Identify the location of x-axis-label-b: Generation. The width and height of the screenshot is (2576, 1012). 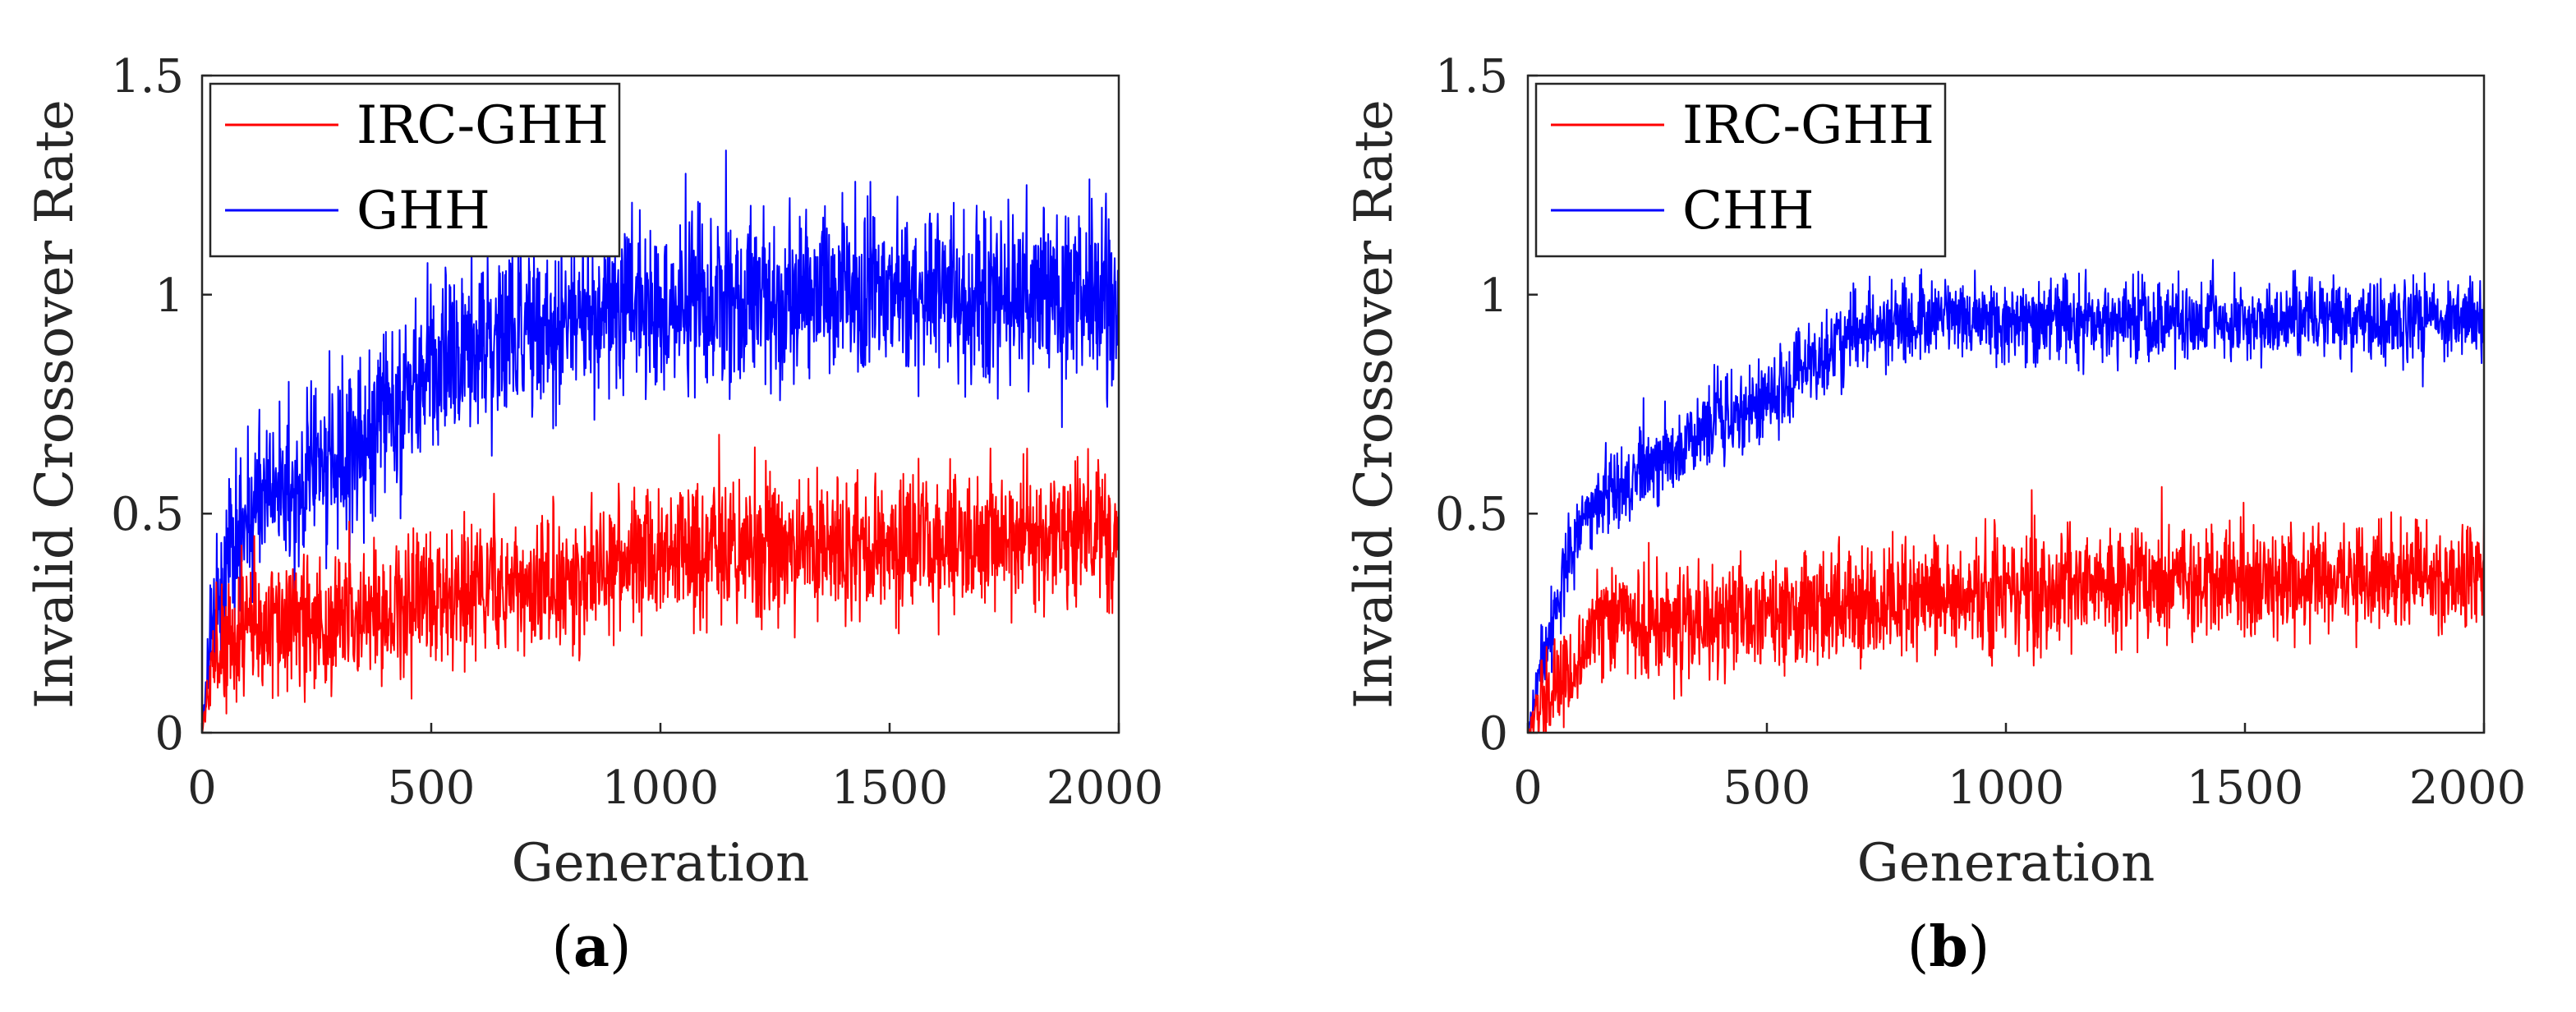
(2006, 864).